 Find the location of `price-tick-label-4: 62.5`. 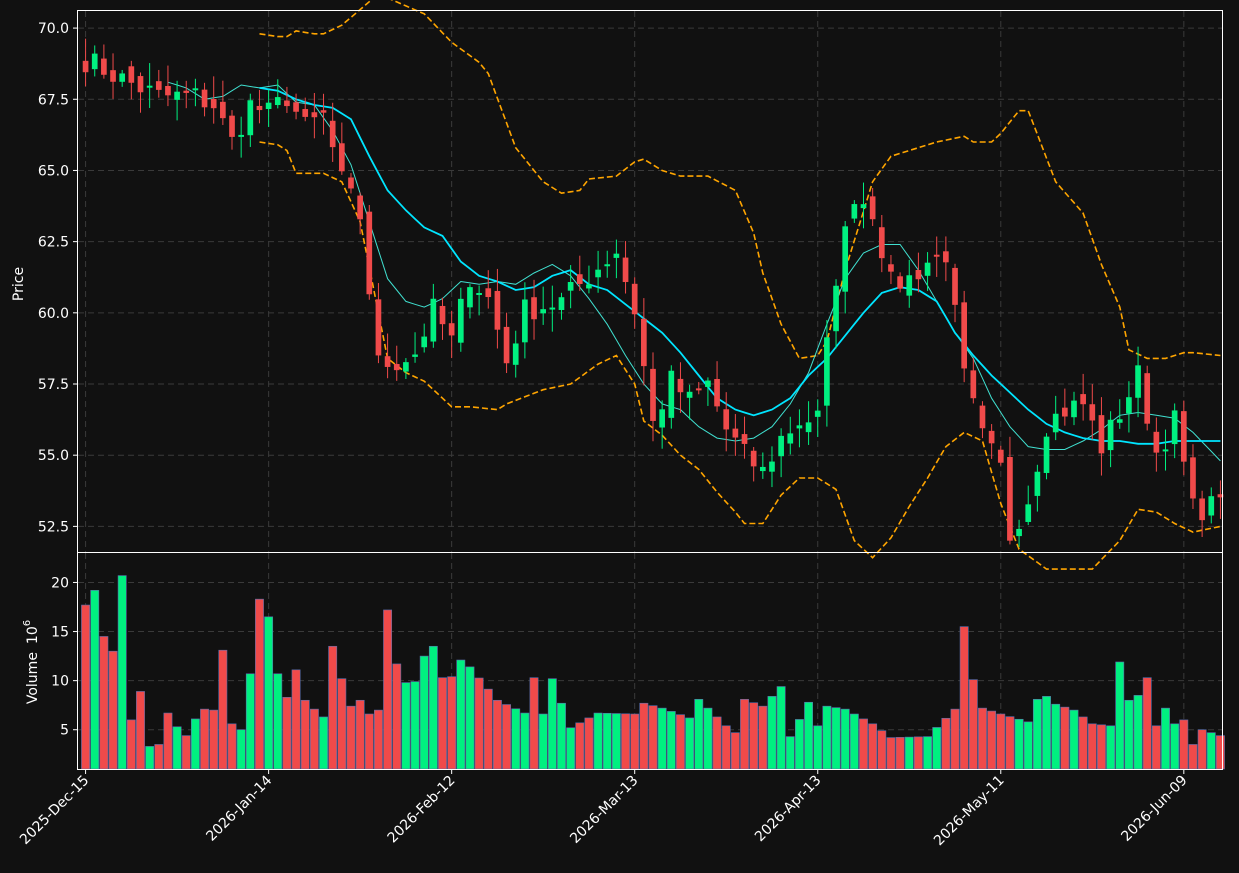

price-tick-label-4: 62.5 is located at coordinates (53, 243).